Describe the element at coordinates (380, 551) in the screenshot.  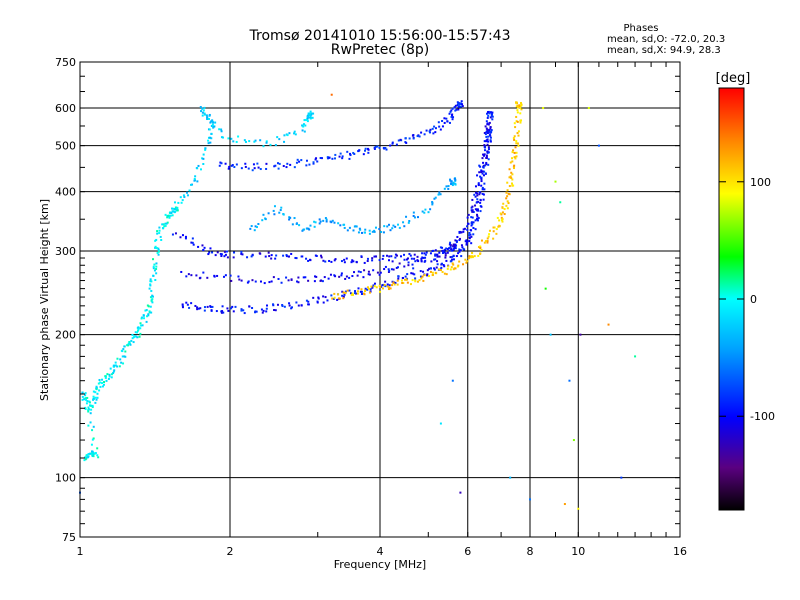
I see `x-tick-label: 4` at that location.